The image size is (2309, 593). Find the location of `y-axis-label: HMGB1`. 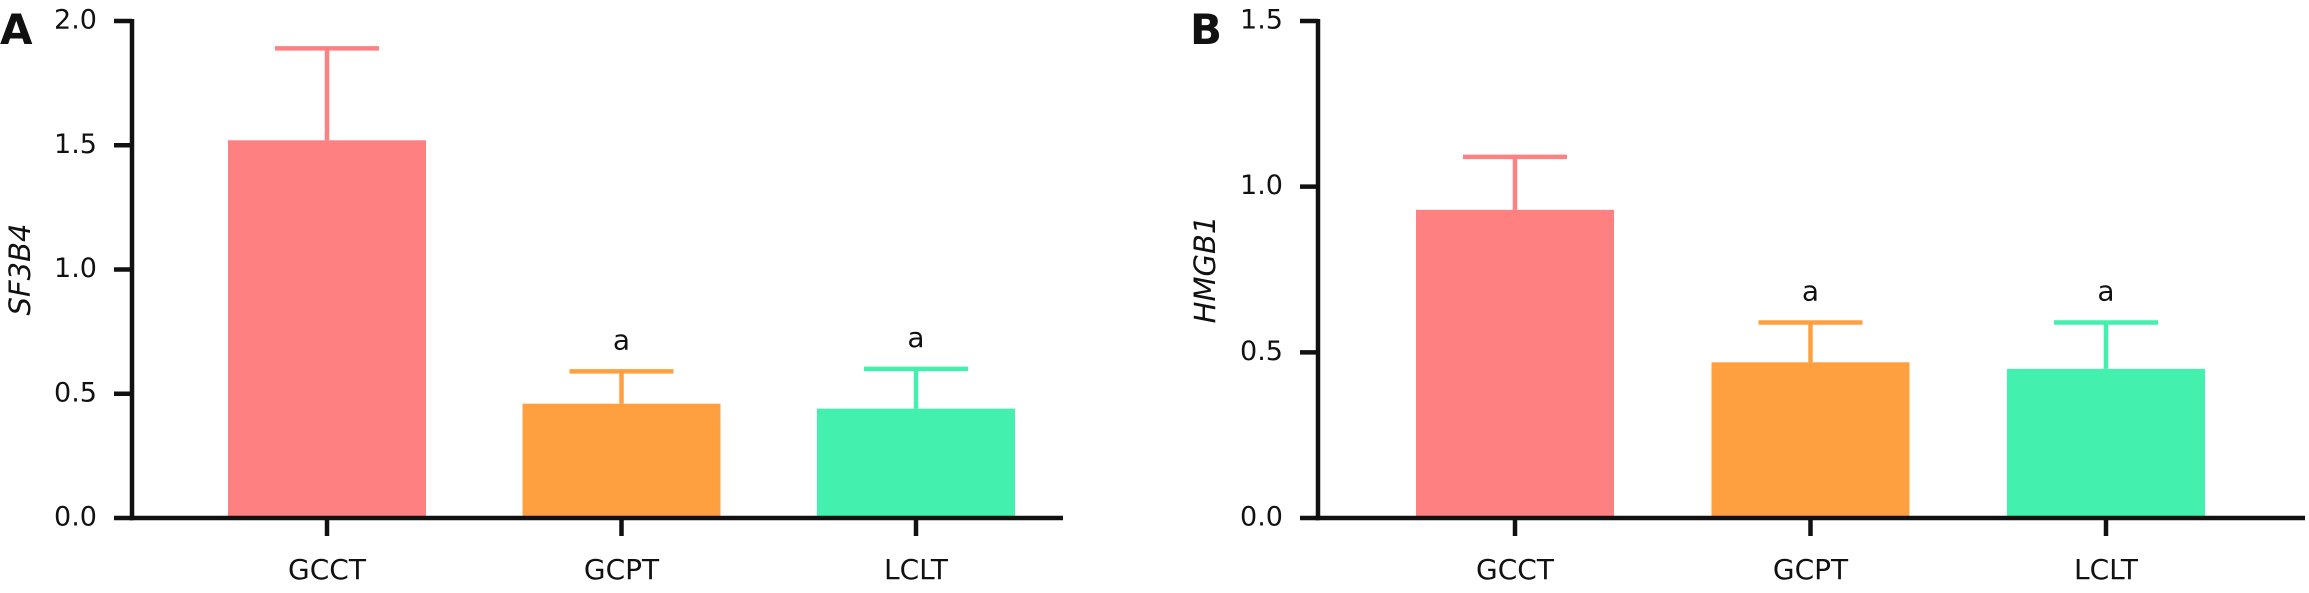

y-axis-label: HMGB1 is located at coordinates (1205, 270).